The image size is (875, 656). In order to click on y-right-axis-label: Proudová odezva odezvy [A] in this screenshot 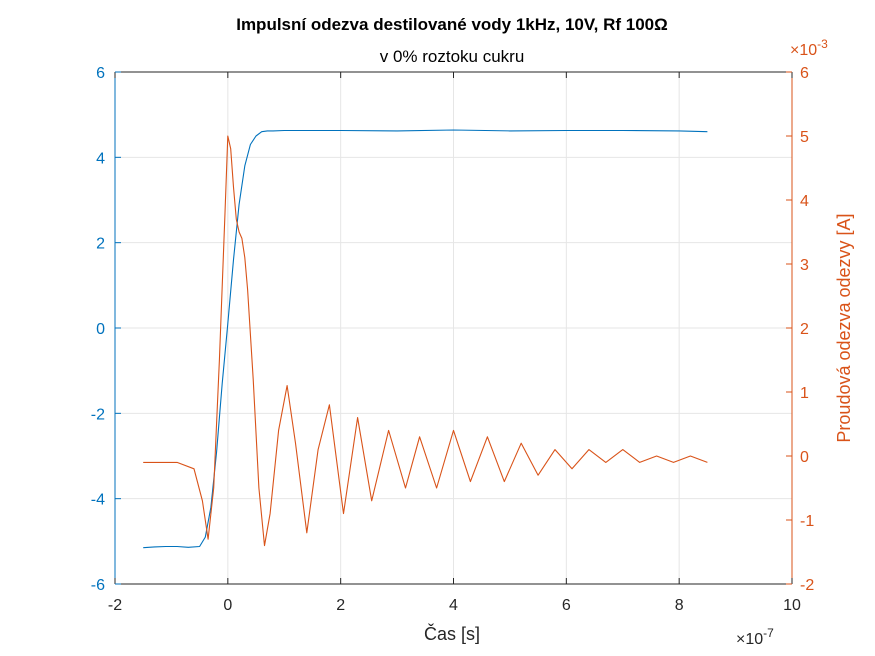, I will do `click(844, 327)`.